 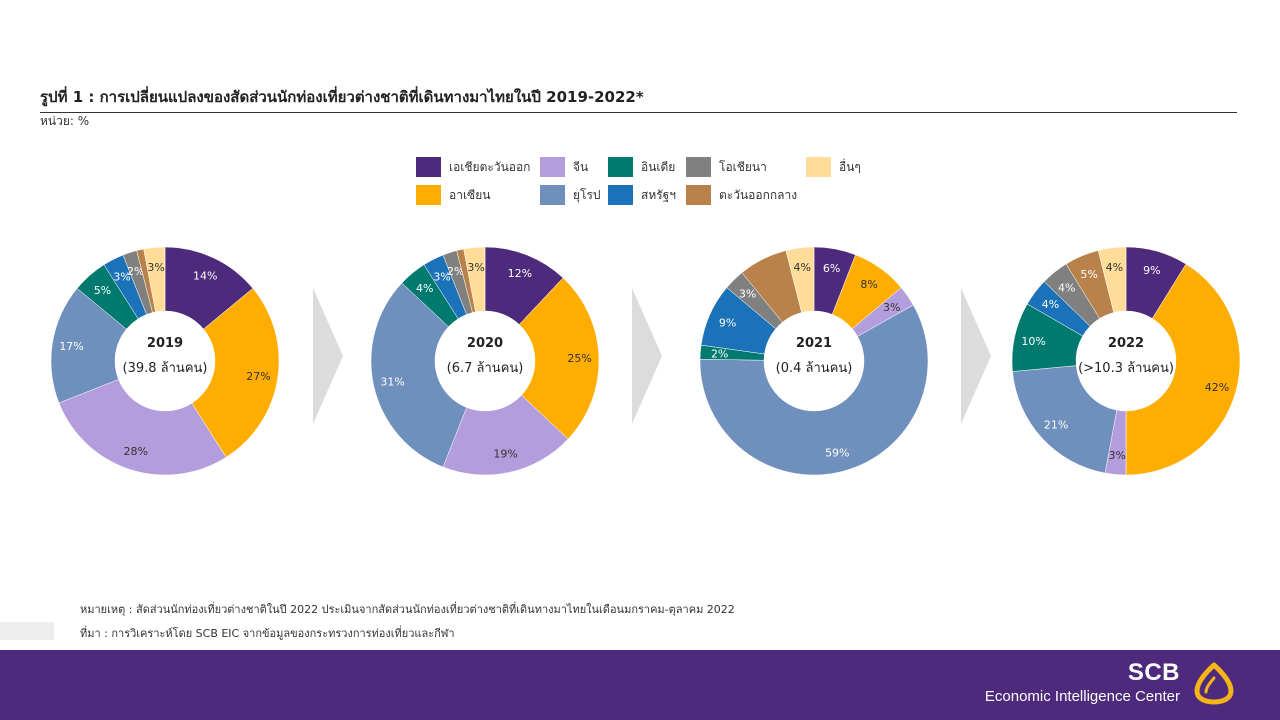 What do you see at coordinates (579, 358) in the screenshot?
I see `slice-label: 25%` at bounding box center [579, 358].